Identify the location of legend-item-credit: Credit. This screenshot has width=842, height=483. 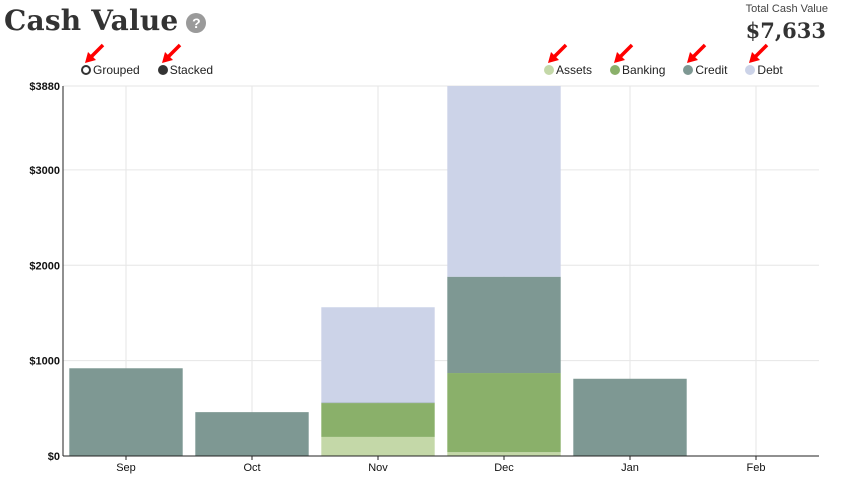
(705, 60).